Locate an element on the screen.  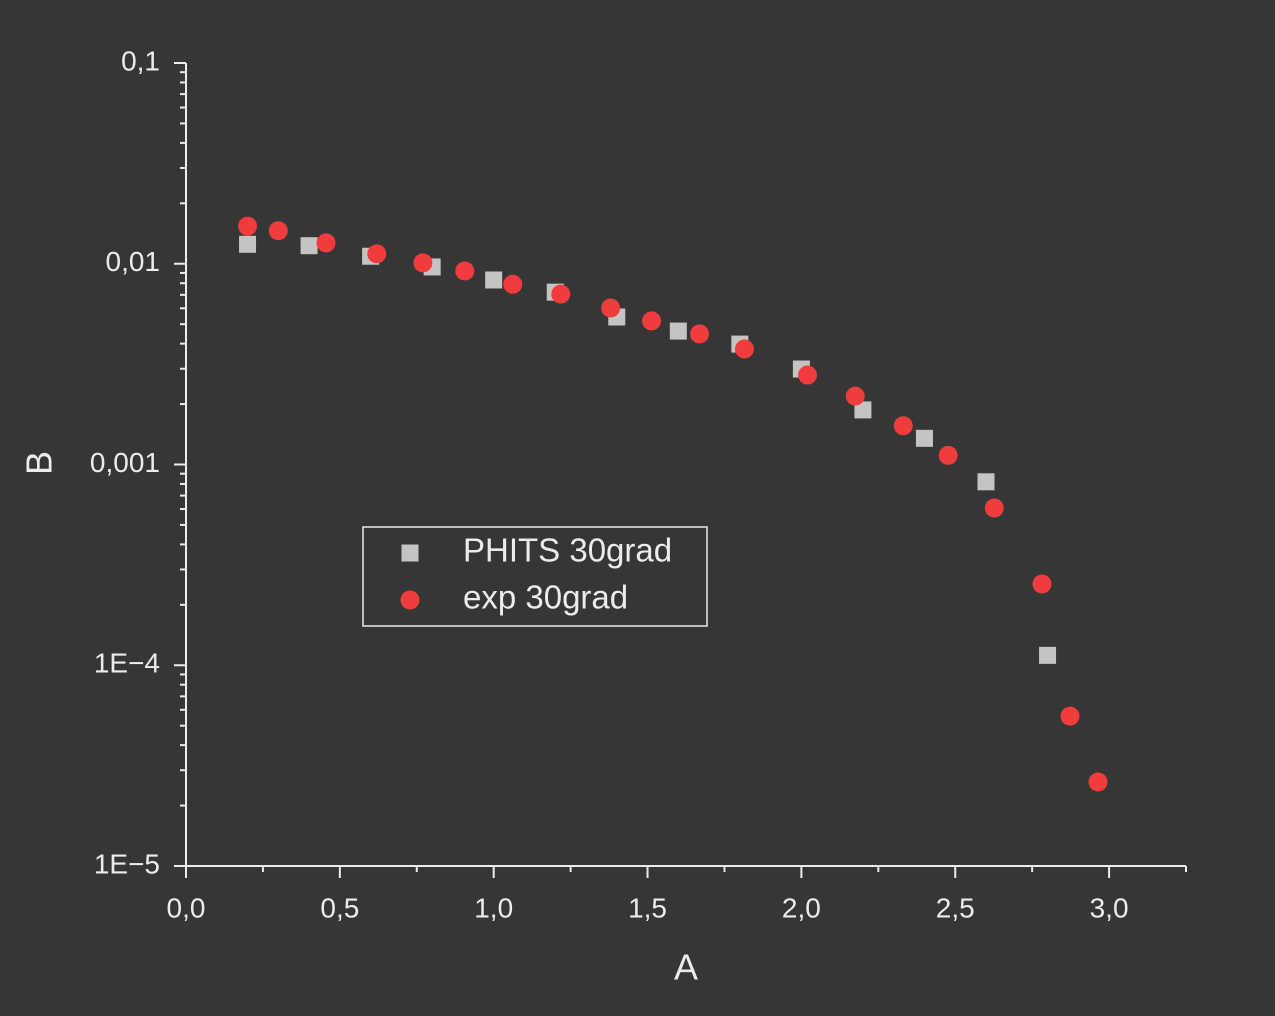
x-tick-label: 3,0 is located at coordinates (1109, 907).